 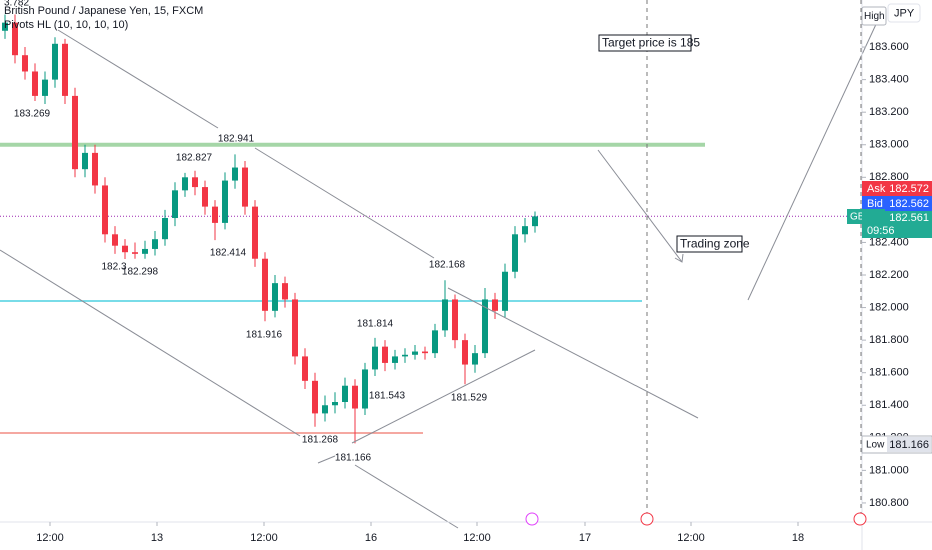 I want to click on y-tick-label: 183.000, so click(x=889, y=145).